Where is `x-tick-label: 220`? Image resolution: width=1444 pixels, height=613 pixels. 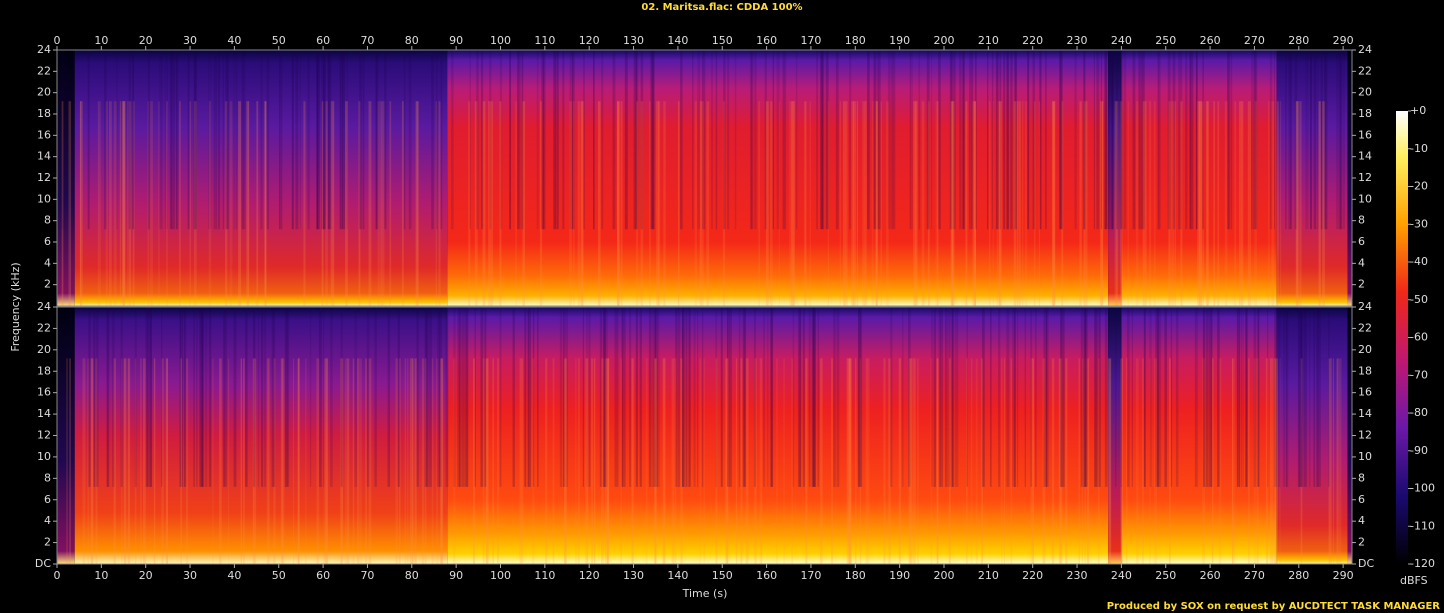
x-tick-label: 220 is located at coordinates (1032, 40).